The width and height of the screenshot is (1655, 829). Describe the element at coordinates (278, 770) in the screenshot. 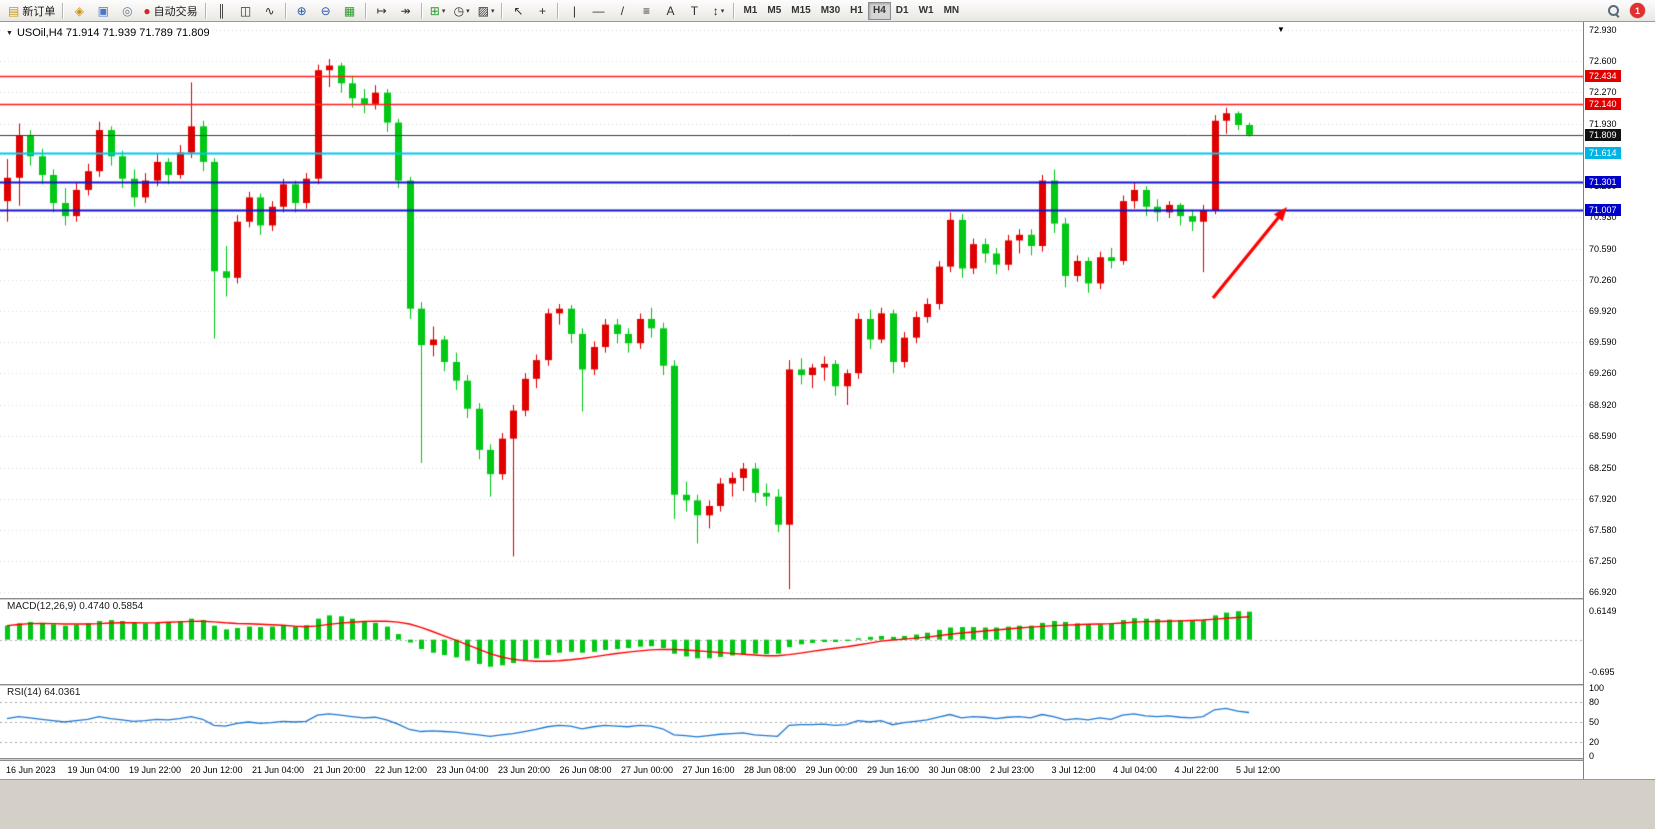

I see `time-axis-label: 21 Jun 04:00` at that location.